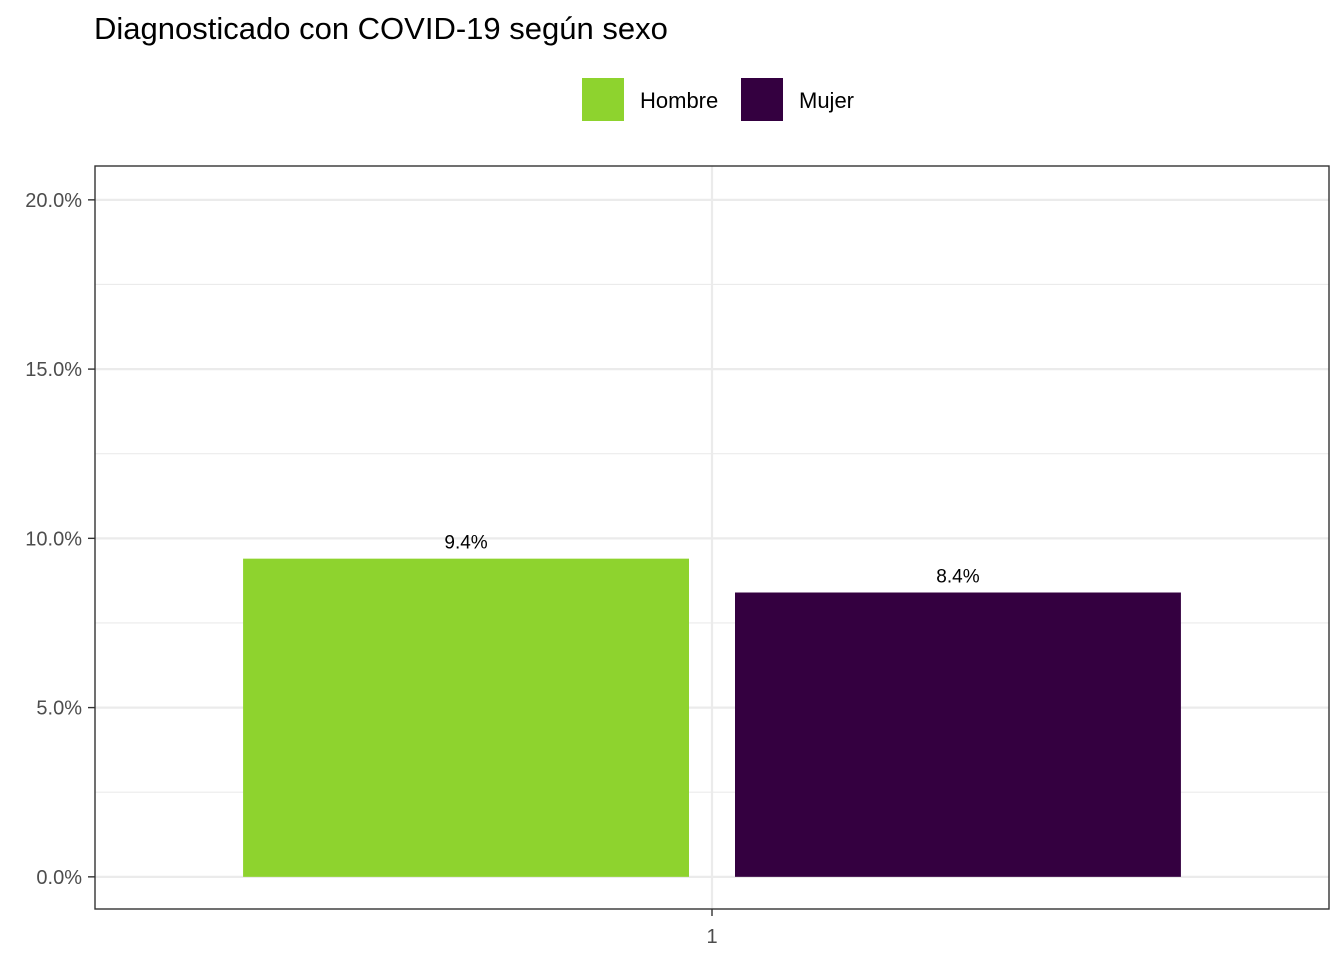  Describe the element at coordinates (53, 201) in the screenshot. I see `y-tick-label: 20.0%` at that location.